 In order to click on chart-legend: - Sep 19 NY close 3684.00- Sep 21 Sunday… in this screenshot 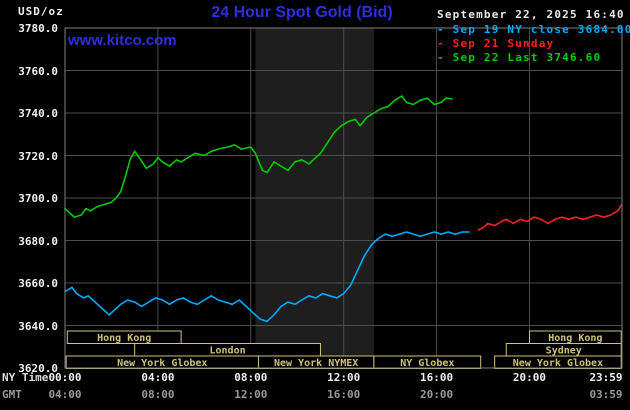, I will do `click(533, 44)`.